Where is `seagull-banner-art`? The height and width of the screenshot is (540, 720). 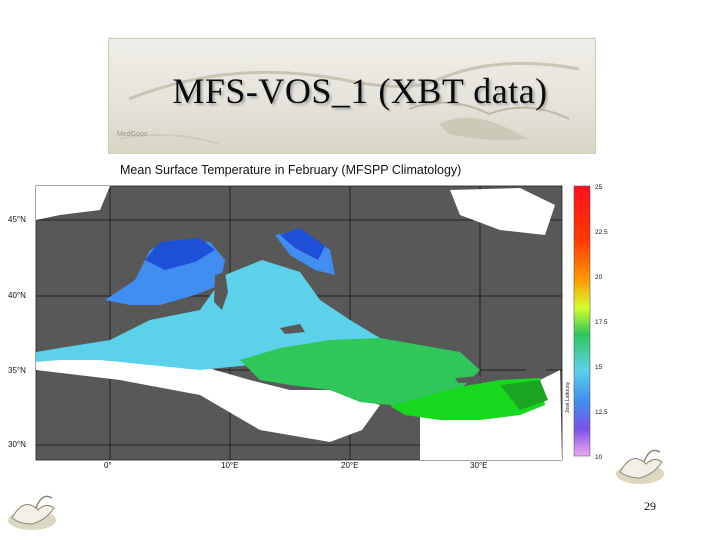
seagull-banner-art is located at coordinates (349, 103).